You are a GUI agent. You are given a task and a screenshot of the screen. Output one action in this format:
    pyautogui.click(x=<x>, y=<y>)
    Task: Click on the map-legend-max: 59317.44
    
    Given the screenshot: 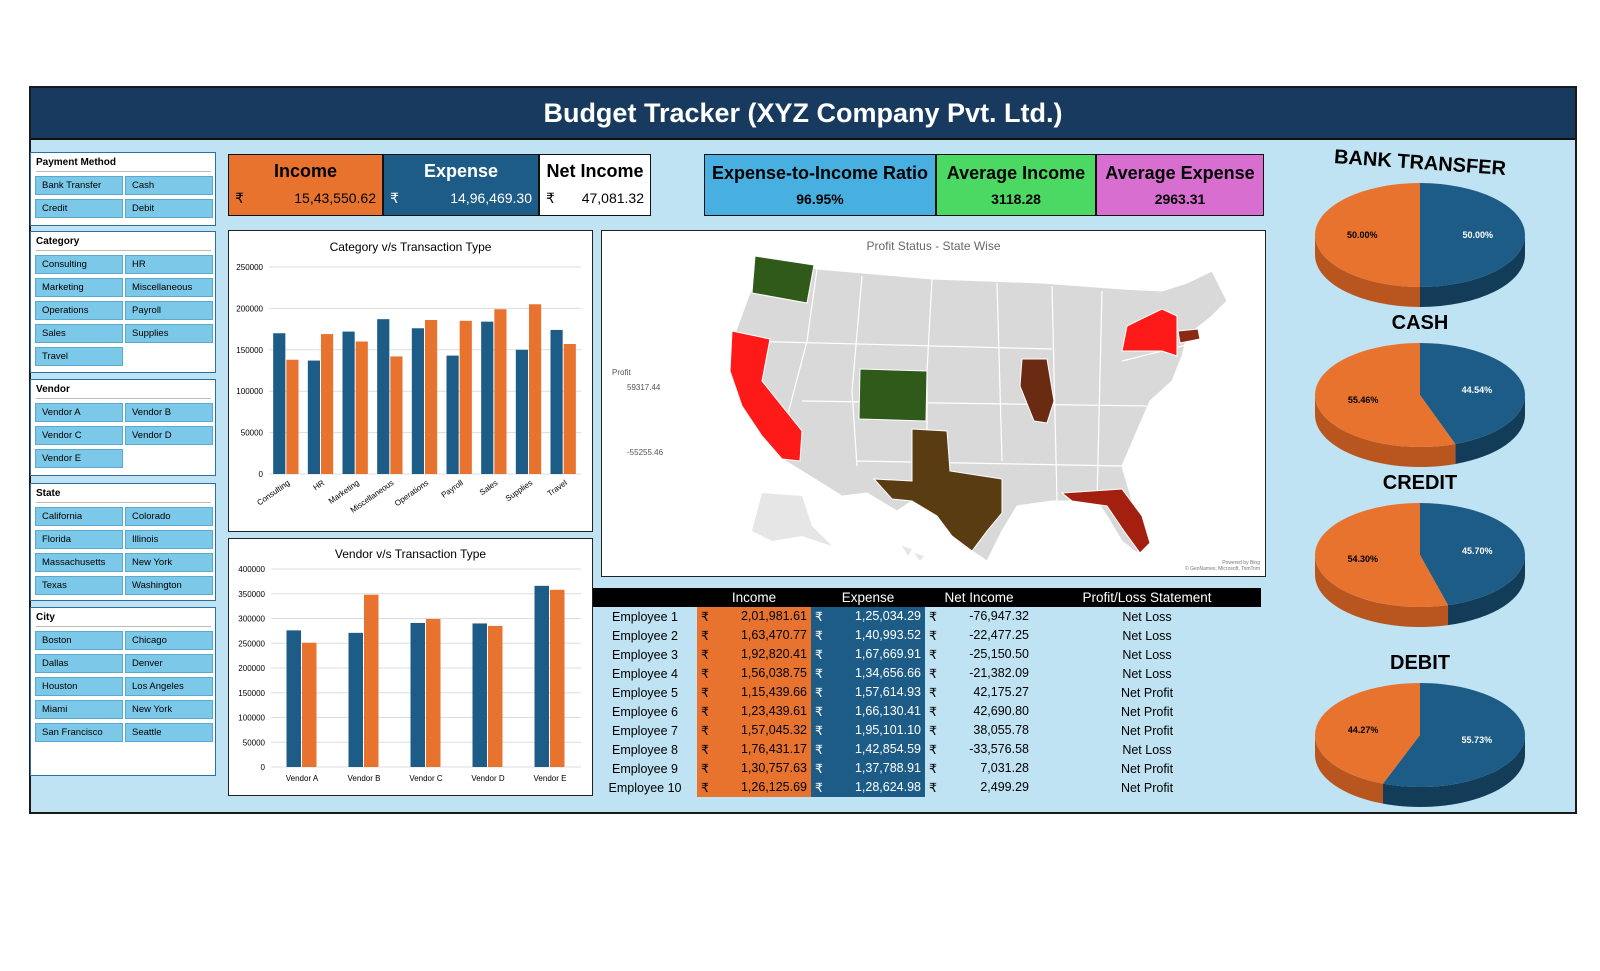 What is the action you would take?
    pyautogui.click(x=644, y=387)
    